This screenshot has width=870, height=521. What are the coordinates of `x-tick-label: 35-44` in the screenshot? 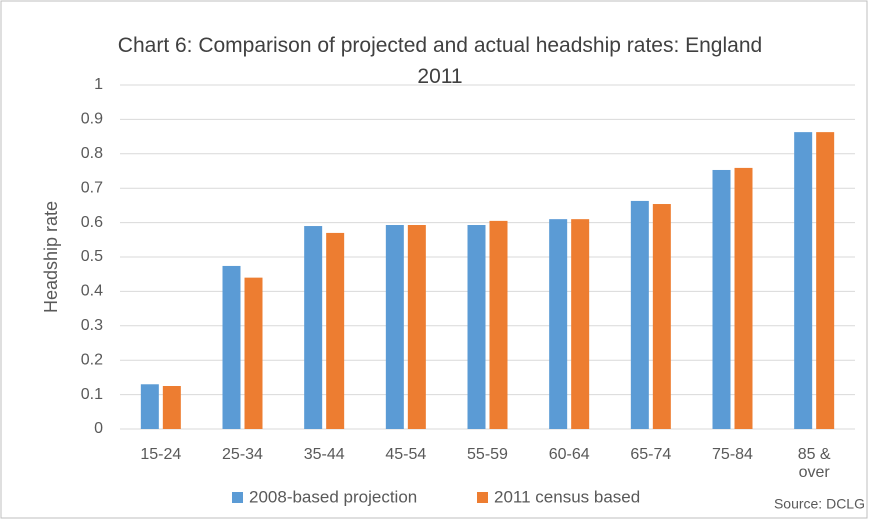 It's located at (324, 454).